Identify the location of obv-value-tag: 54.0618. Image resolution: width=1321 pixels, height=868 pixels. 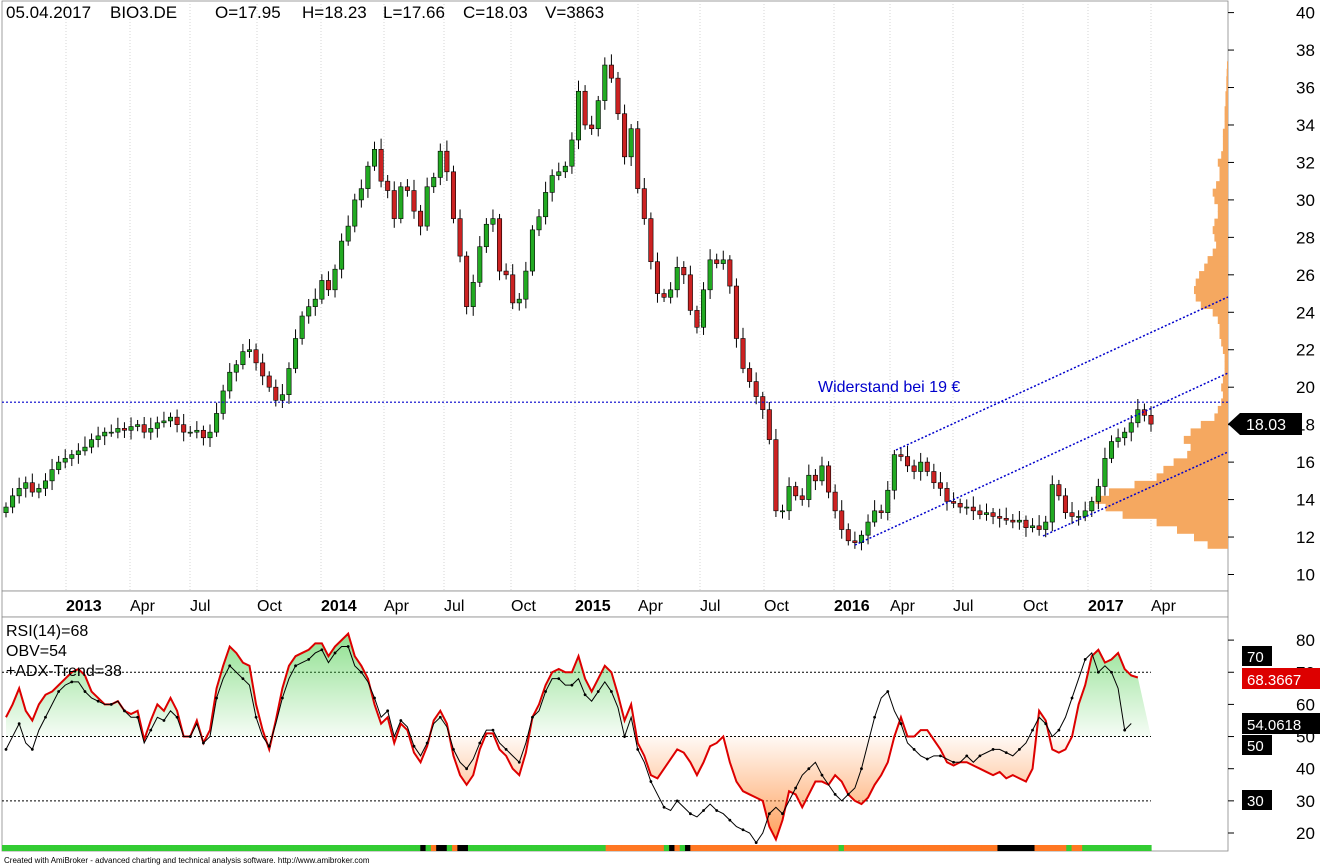
(1281, 723).